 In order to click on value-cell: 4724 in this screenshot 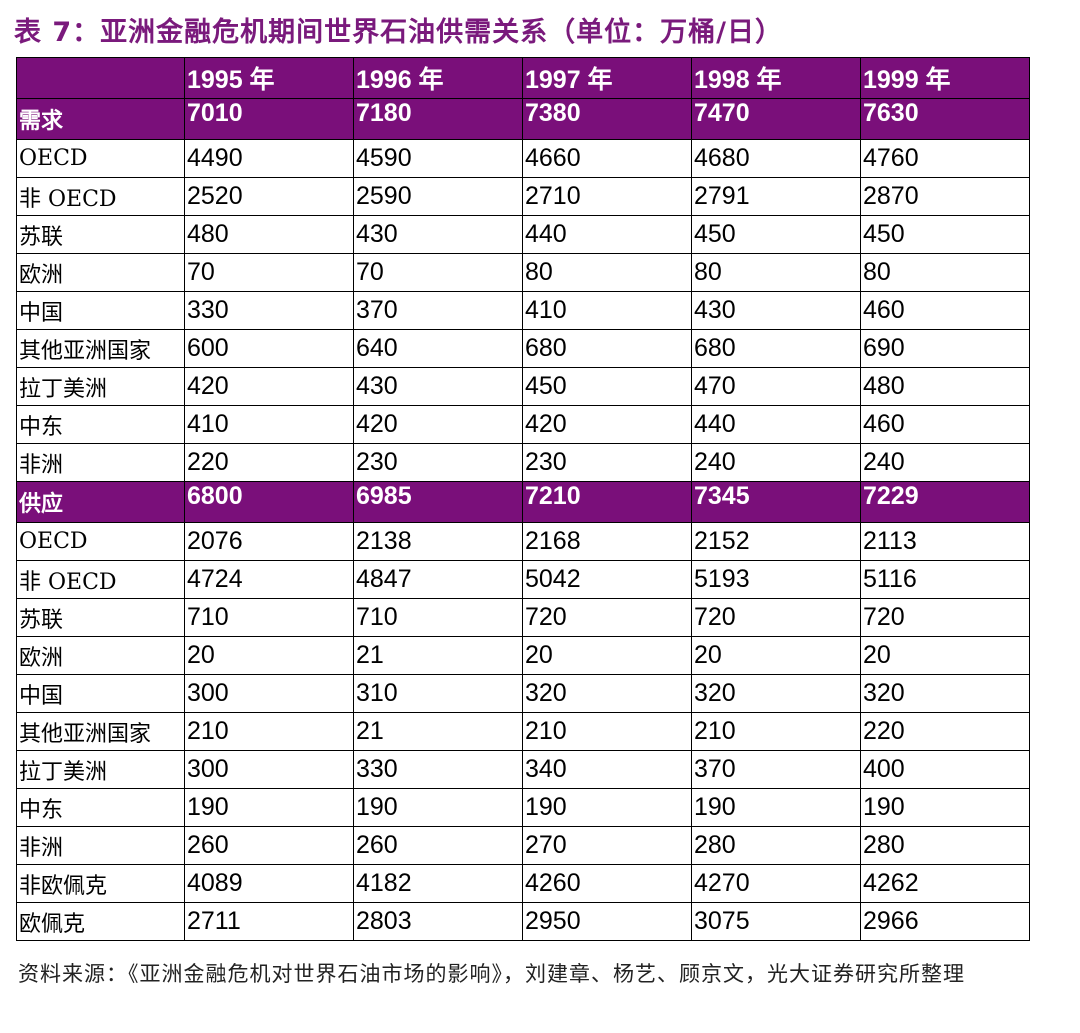, I will do `click(269, 579)`.